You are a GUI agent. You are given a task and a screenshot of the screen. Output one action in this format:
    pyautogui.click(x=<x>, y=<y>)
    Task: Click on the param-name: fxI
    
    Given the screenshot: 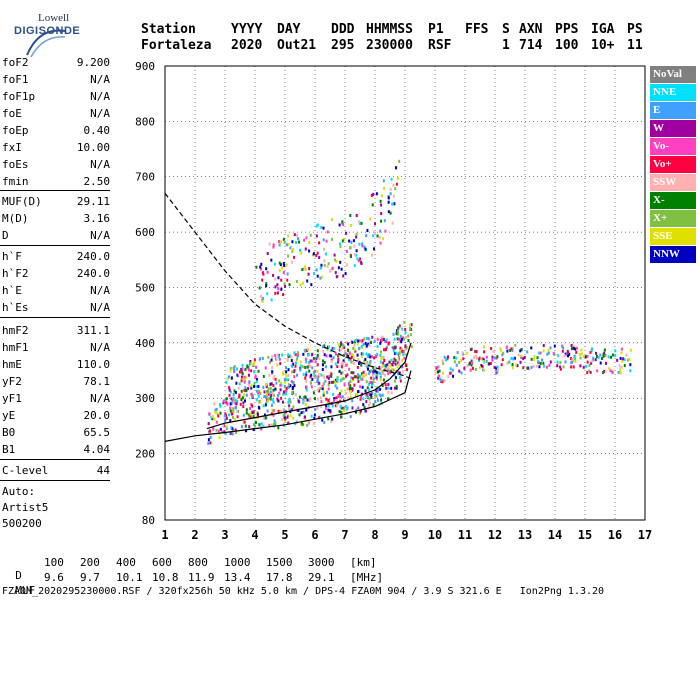 What is the action you would take?
    pyautogui.click(x=12, y=147)
    